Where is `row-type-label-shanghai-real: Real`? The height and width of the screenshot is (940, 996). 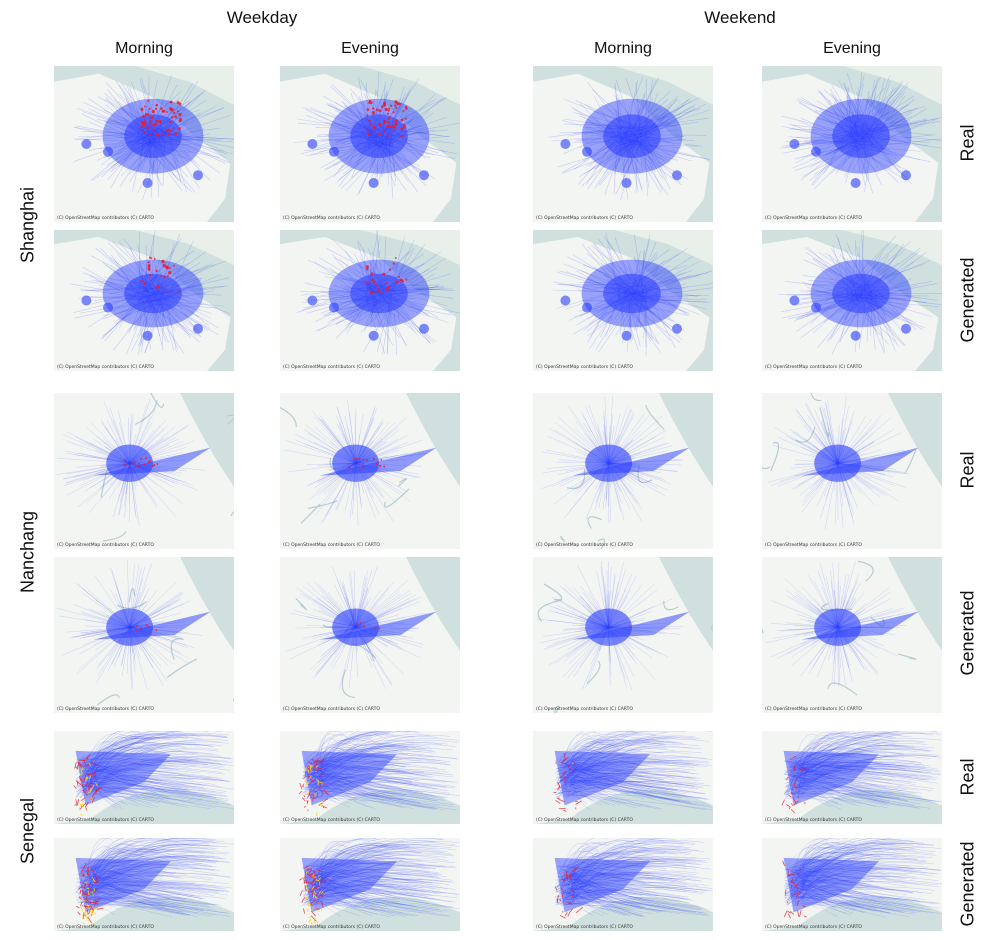 row-type-label-shanghai-real: Real is located at coordinates (967, 143).